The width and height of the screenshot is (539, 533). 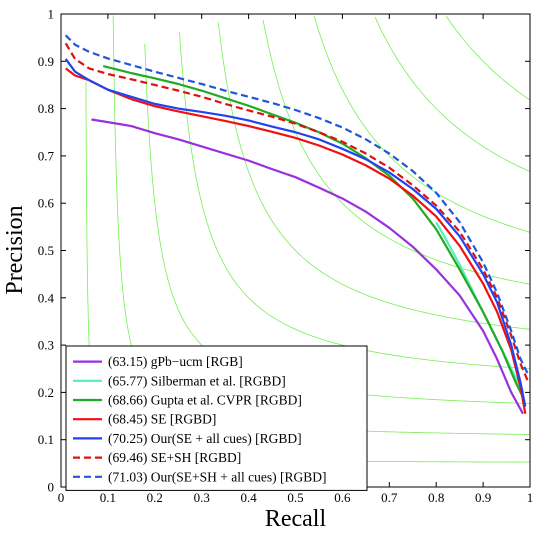 What do you see at coordinates (46, 108) in the screenshot?
I see `y-tick-label: 0.8` at bounding box center [46, 108].